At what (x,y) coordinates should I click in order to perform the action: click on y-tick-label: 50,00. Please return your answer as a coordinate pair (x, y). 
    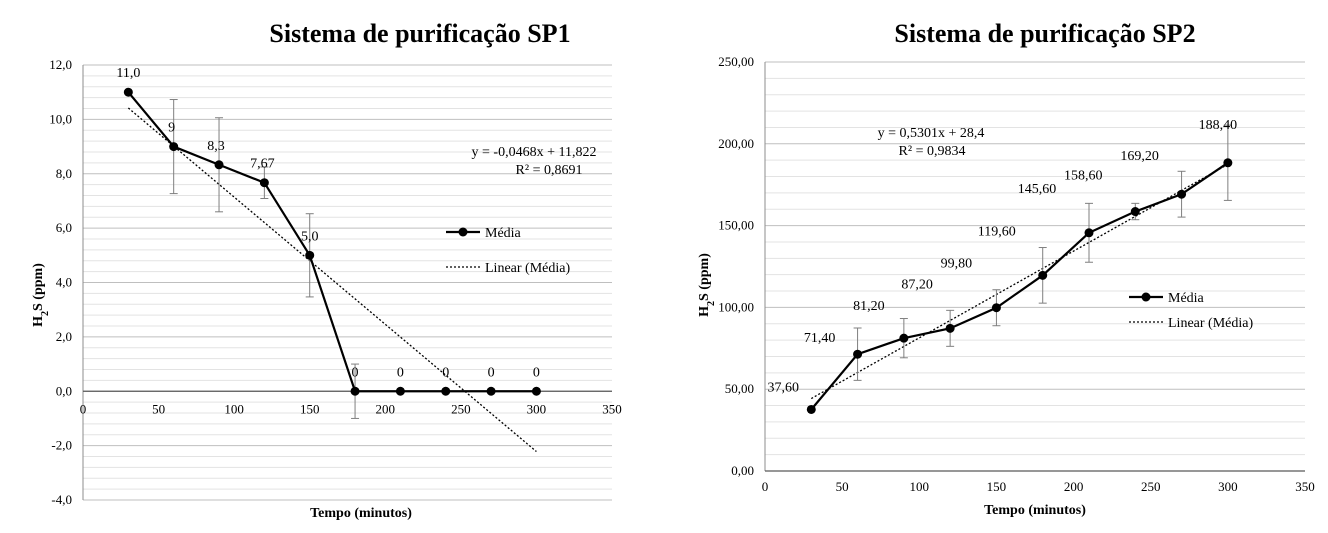
    Looking at the image, I should click on (739, 388).